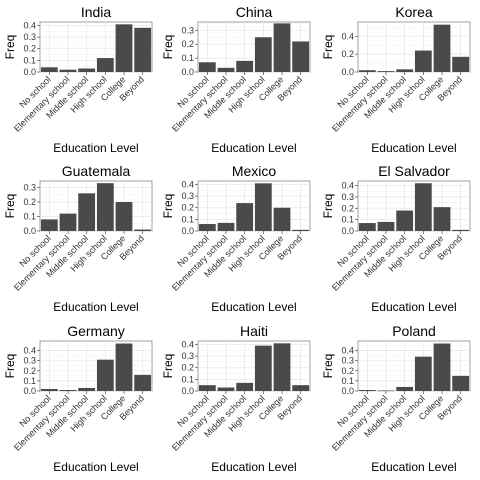 This screenshot has height=480, width=480. I want to click on facet-title: India, so click(96, 12).